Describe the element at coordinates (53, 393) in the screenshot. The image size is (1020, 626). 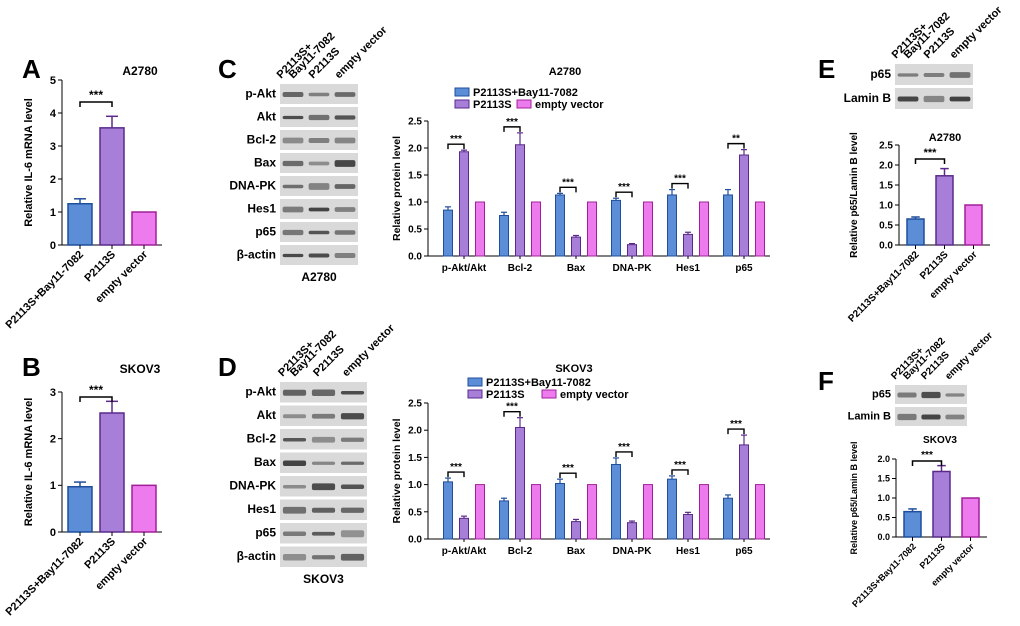
I see `y-tick-label: 3` at that location.